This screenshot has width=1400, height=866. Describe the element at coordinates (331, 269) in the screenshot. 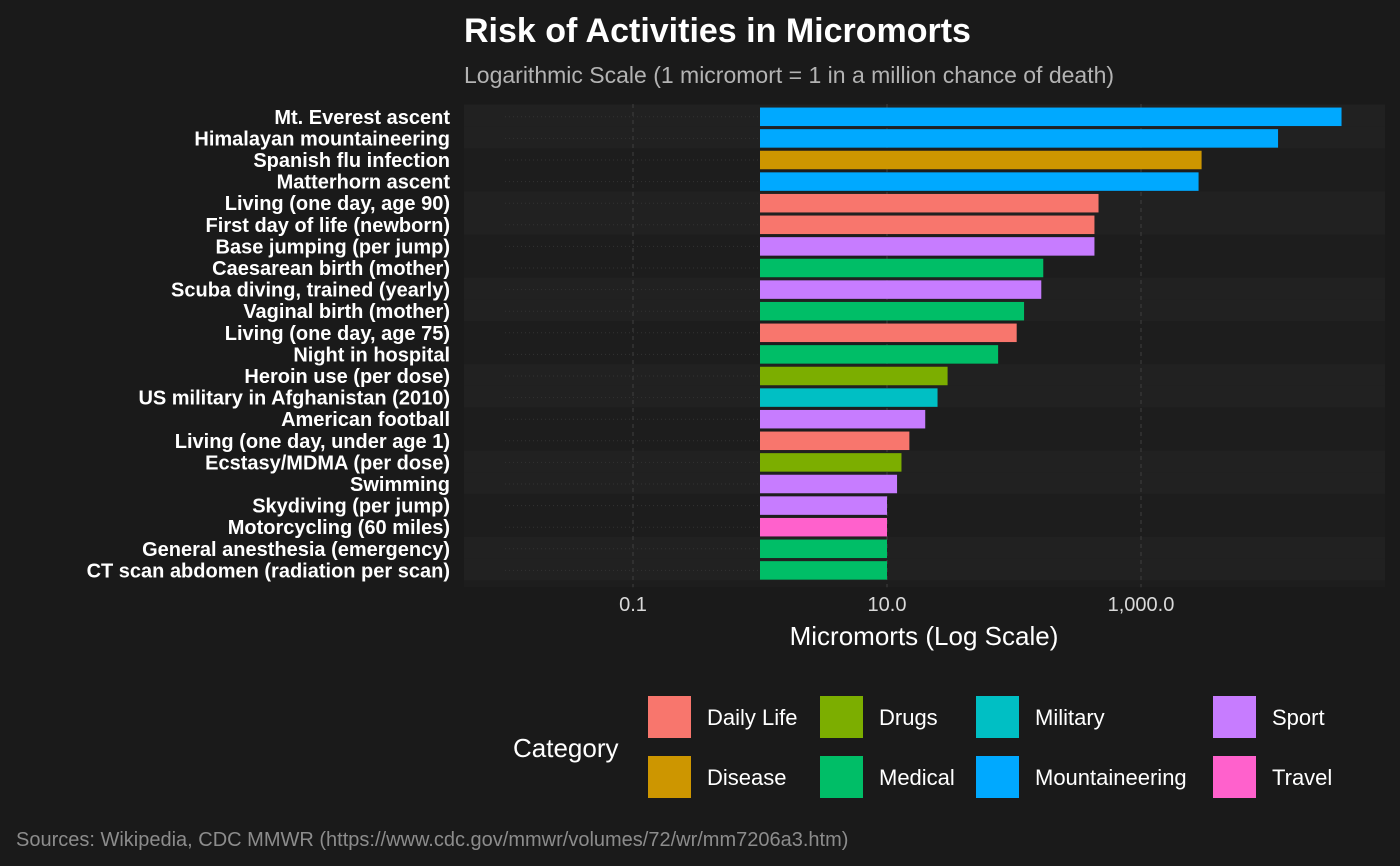

I see `y-axis-label: Caesarean birth (mother)` at that location.